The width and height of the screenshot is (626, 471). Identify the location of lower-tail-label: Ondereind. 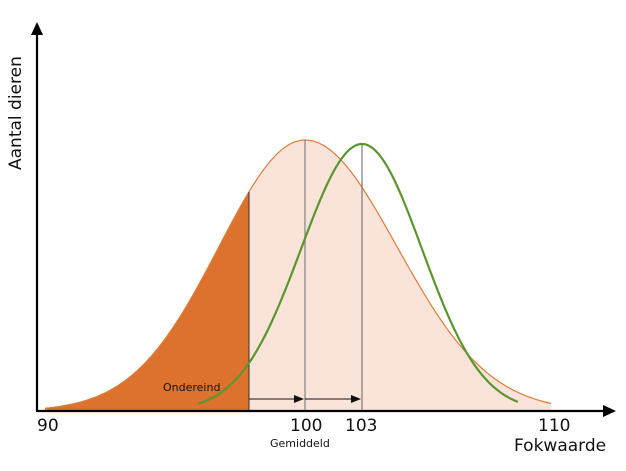
(192, 387).